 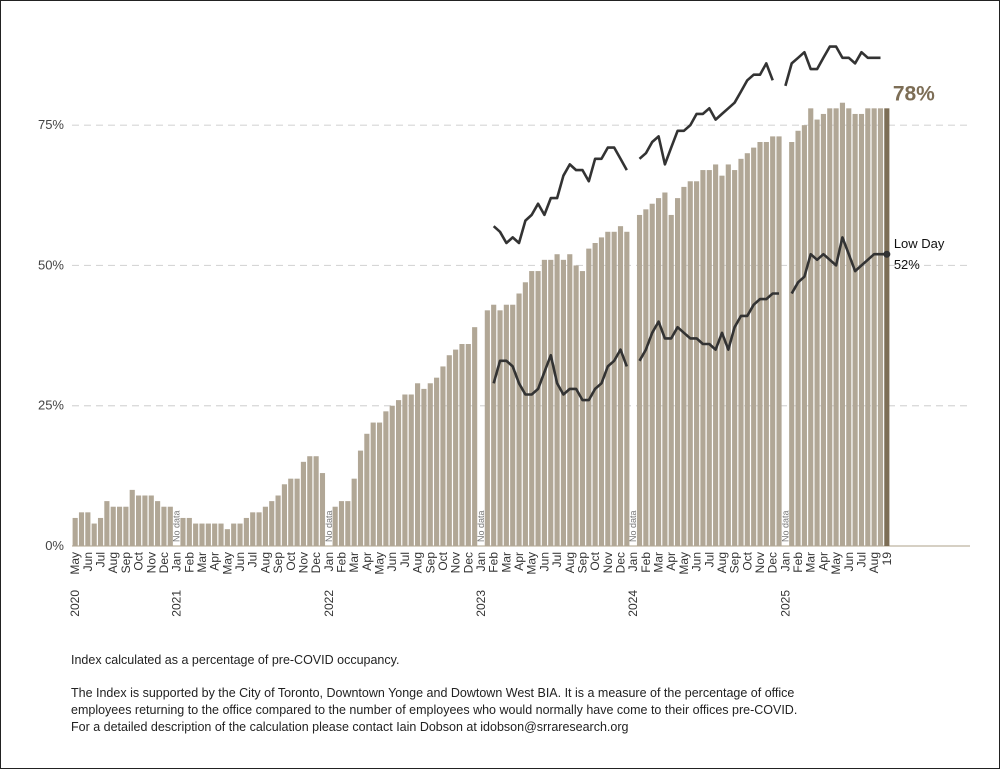 I want to click on series-name: Low Day, so click(x=919, y=243).